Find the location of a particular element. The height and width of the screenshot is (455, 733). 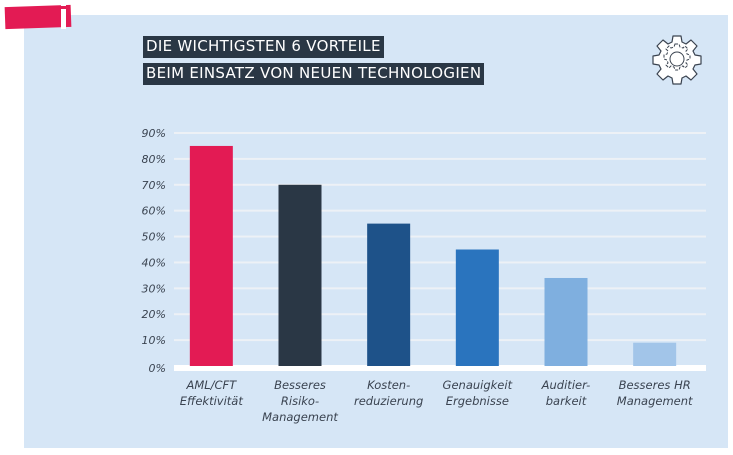

x-tick-label: AML/CFT Effektivität is located at coordinates (211, 393).